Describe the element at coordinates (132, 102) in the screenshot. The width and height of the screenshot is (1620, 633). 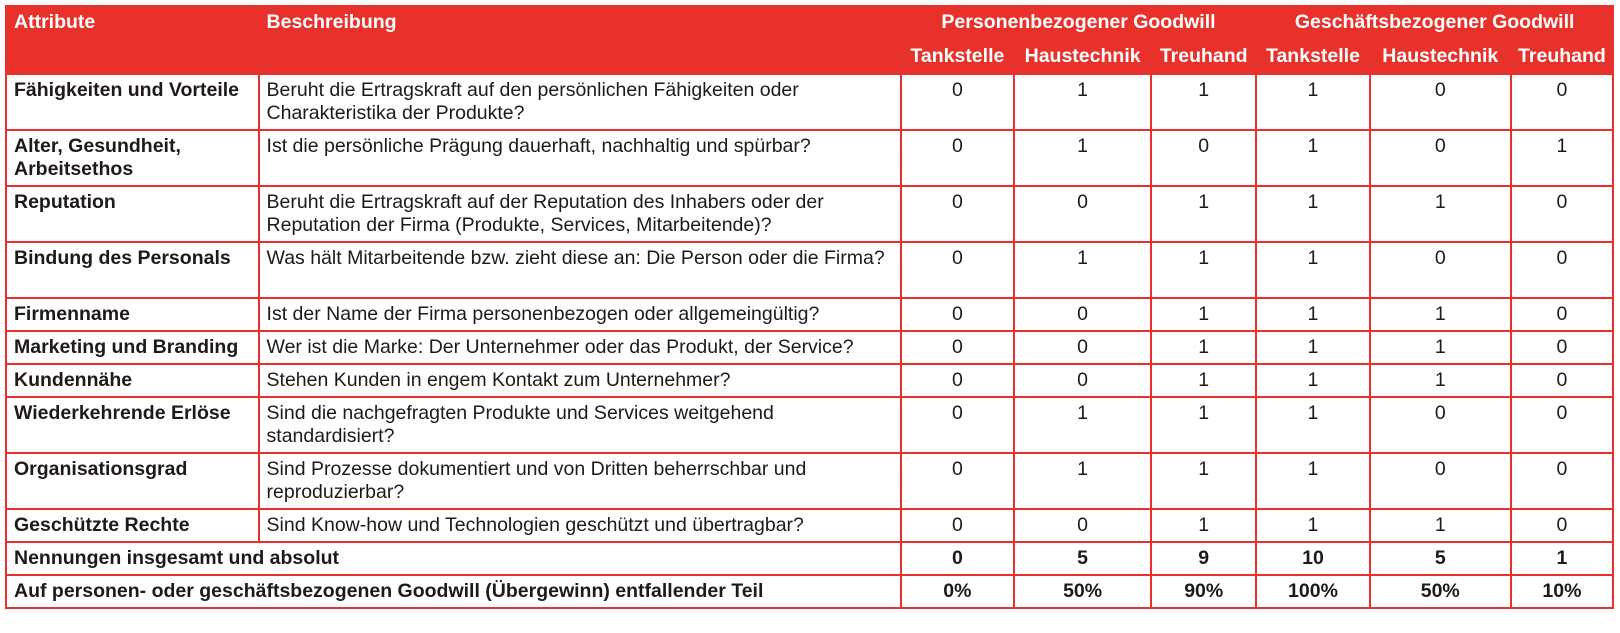
I see `row-attribute: Fähigkeiten und Vorteile` at that location.